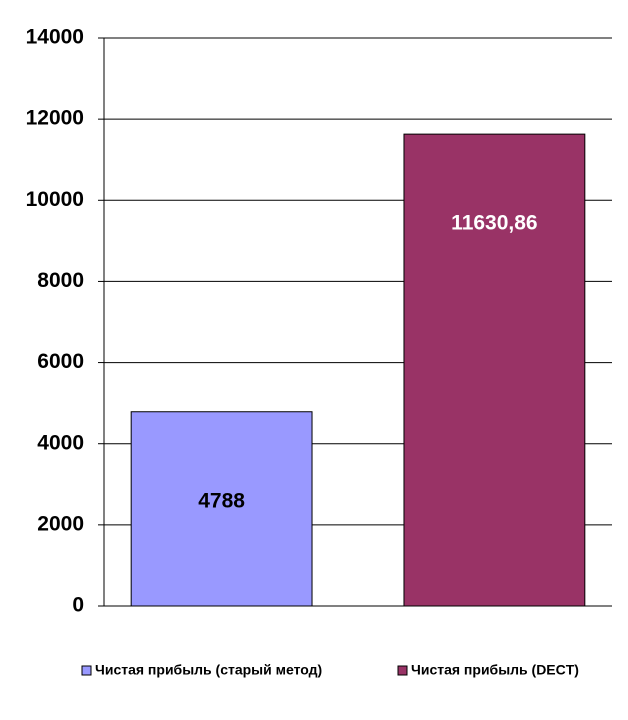 The height and width of the screenshot is (720, 628). I want to click on y-tick-label: 14000, so click(55, 37).